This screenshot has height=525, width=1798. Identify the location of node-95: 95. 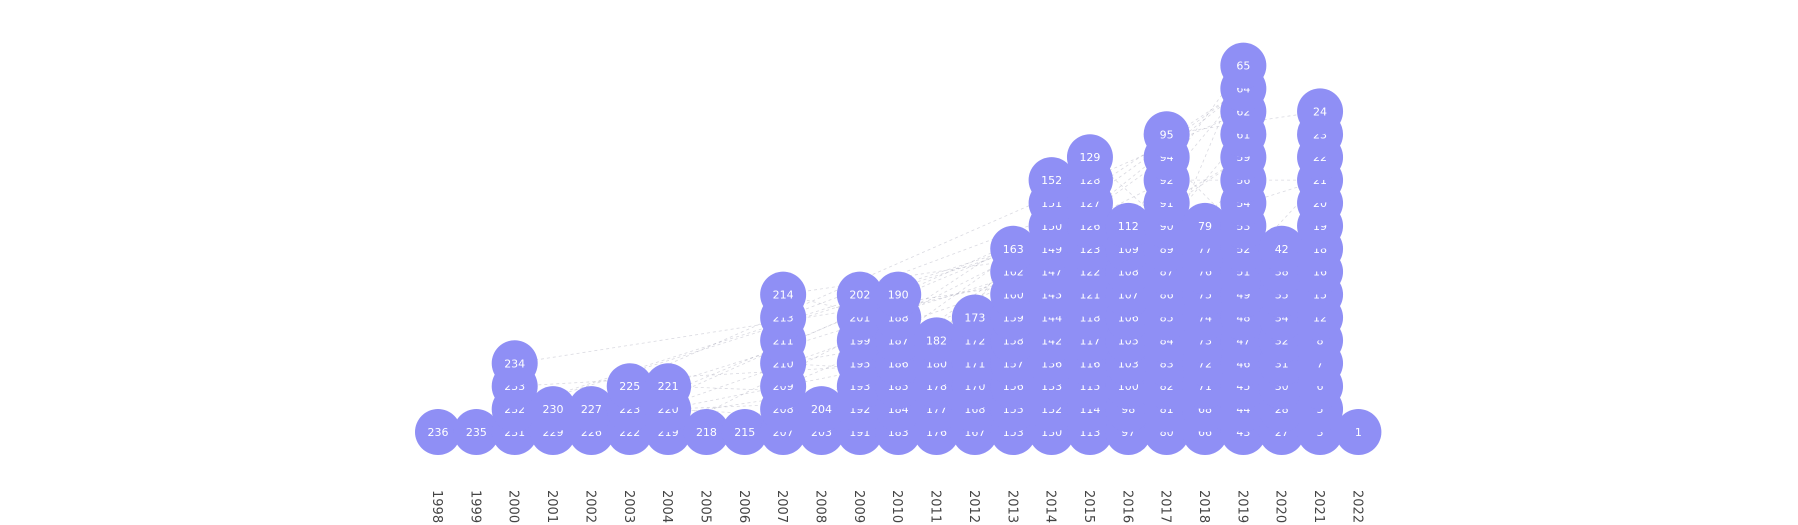
(1166, 134).